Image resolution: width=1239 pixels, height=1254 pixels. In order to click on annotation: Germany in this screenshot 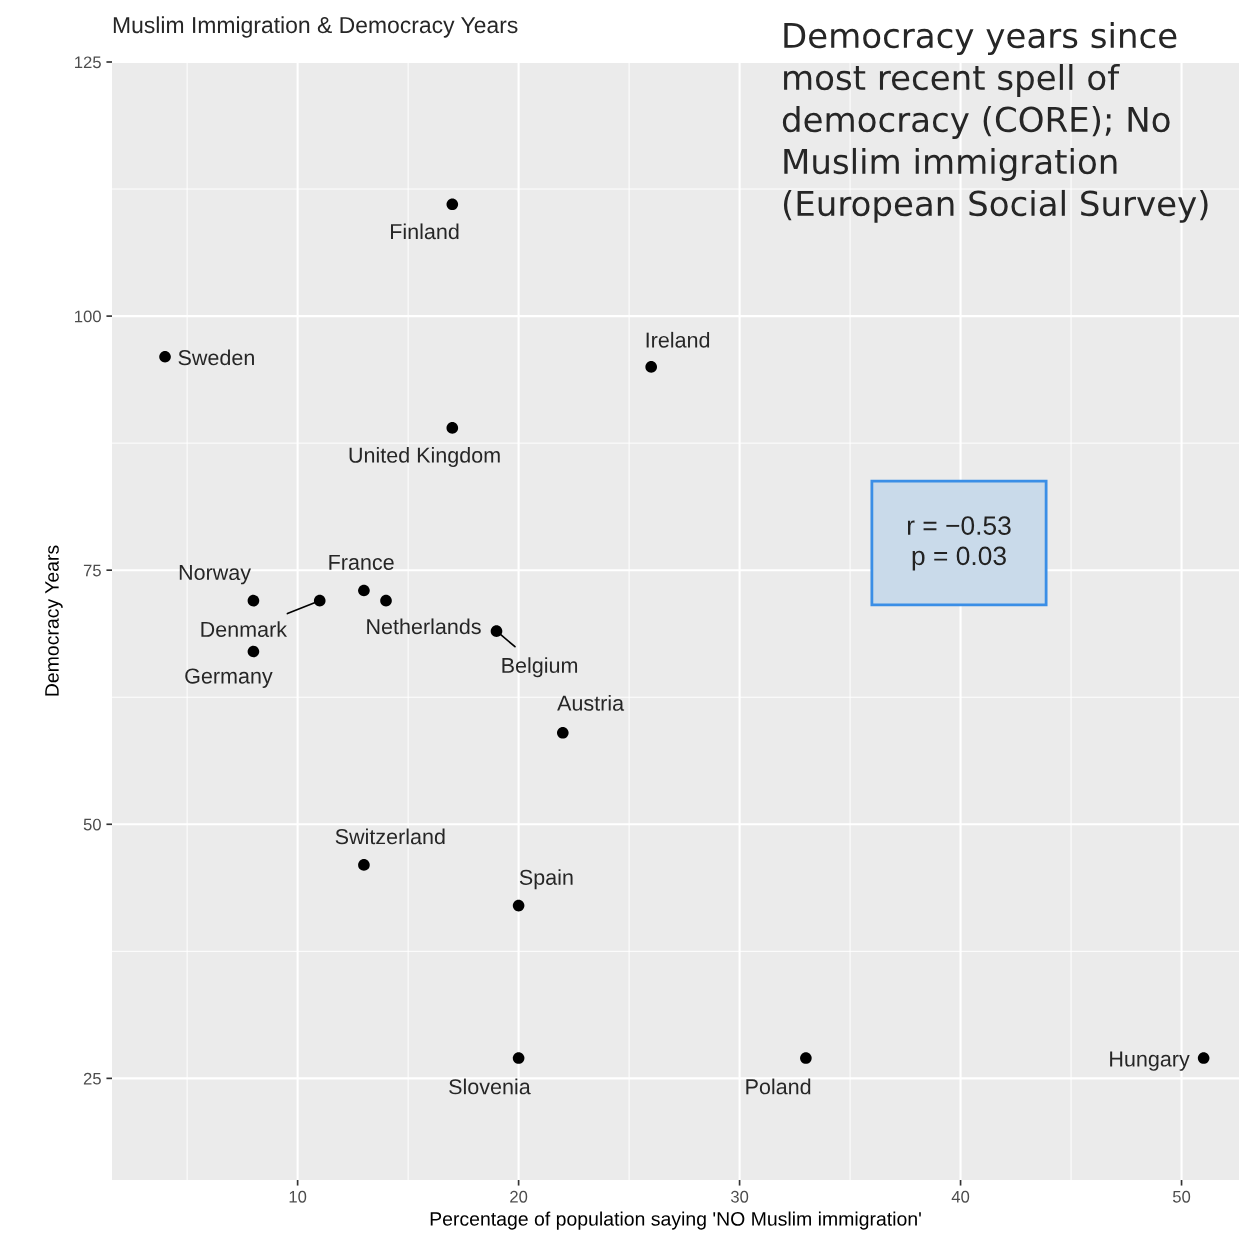, I will do `click(229, 678)`.